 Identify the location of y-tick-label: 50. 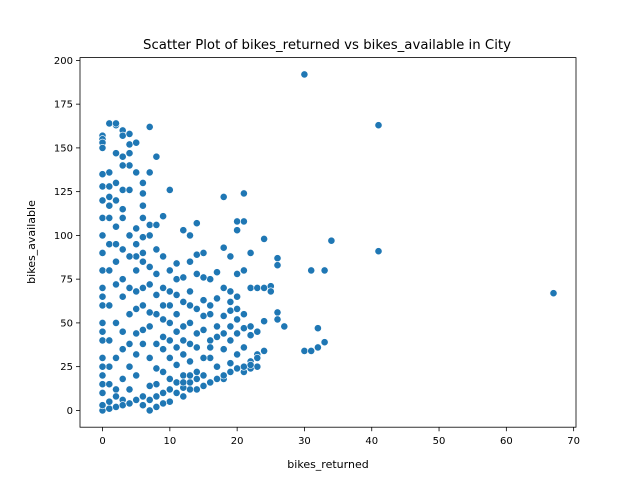
(66, 323).